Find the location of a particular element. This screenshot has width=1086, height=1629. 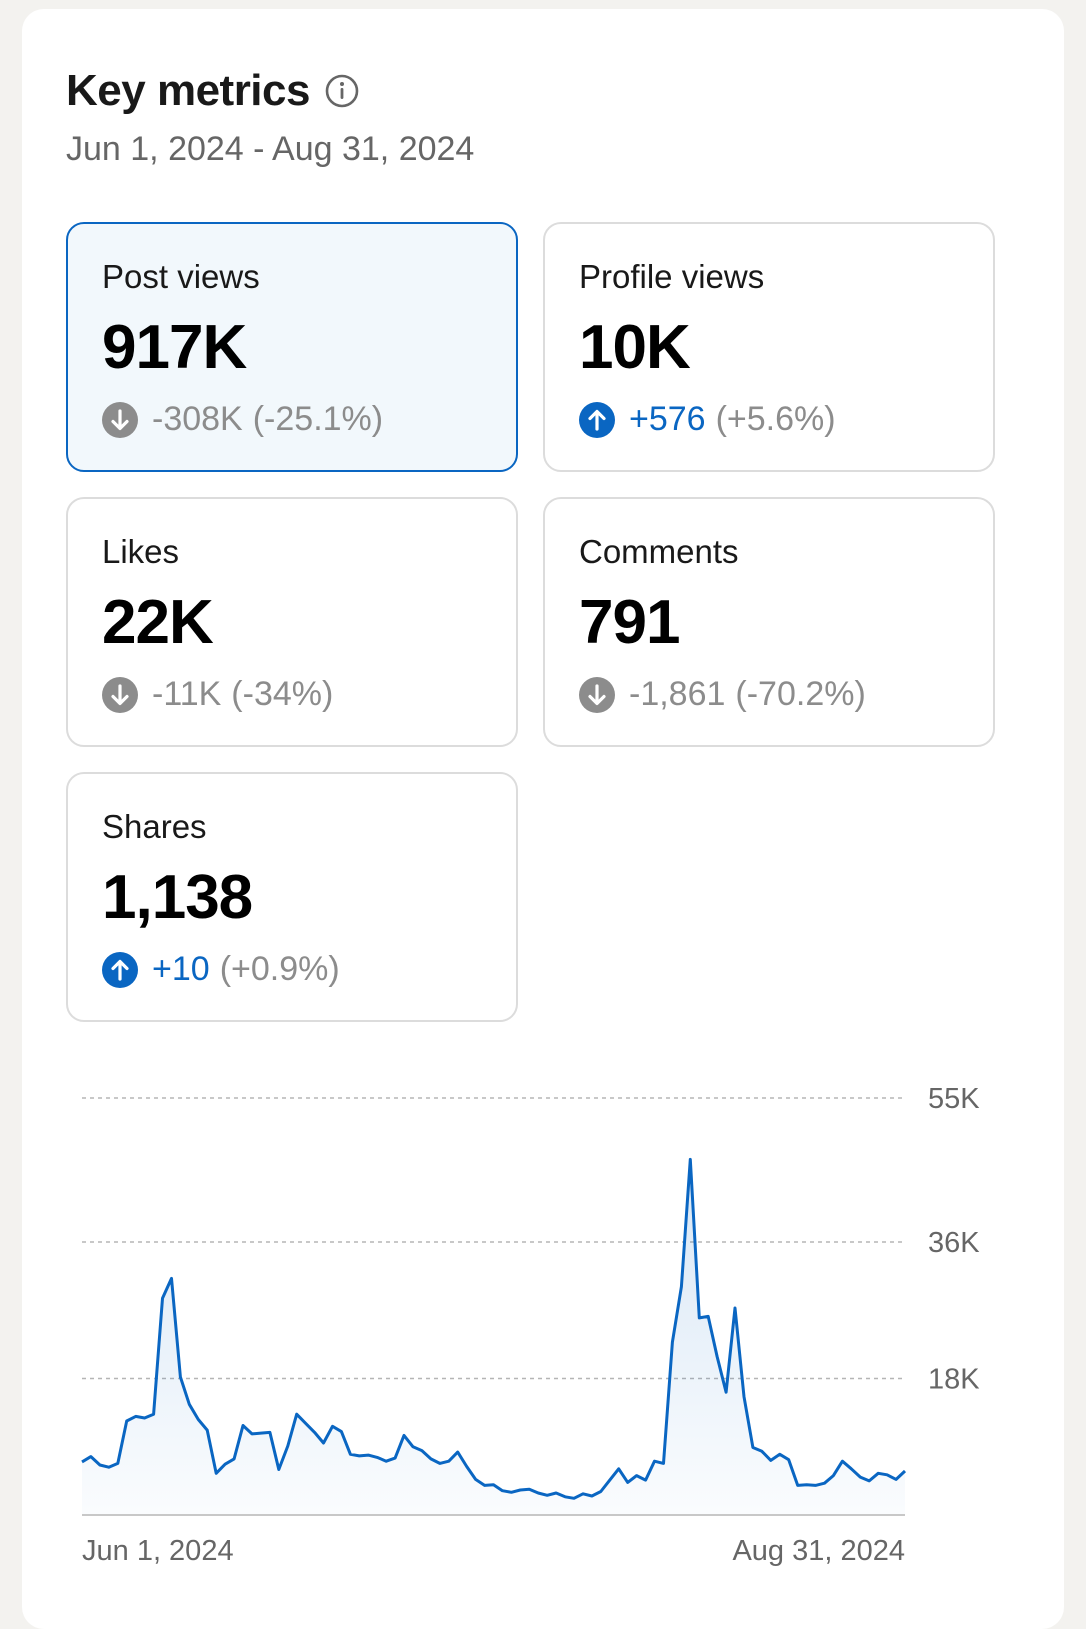

y-tick-label: 55K is located at coordinates (954, 1099).